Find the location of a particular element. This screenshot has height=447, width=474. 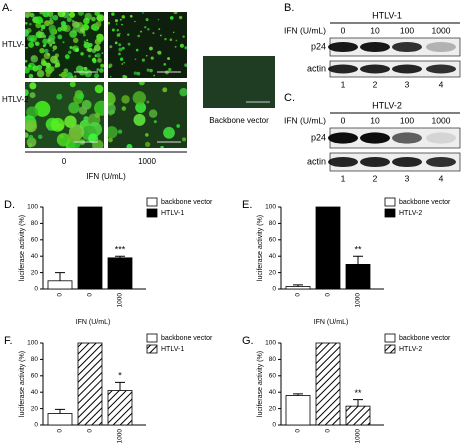

y-tick-label: 60 is located at coordinates (35, 376).